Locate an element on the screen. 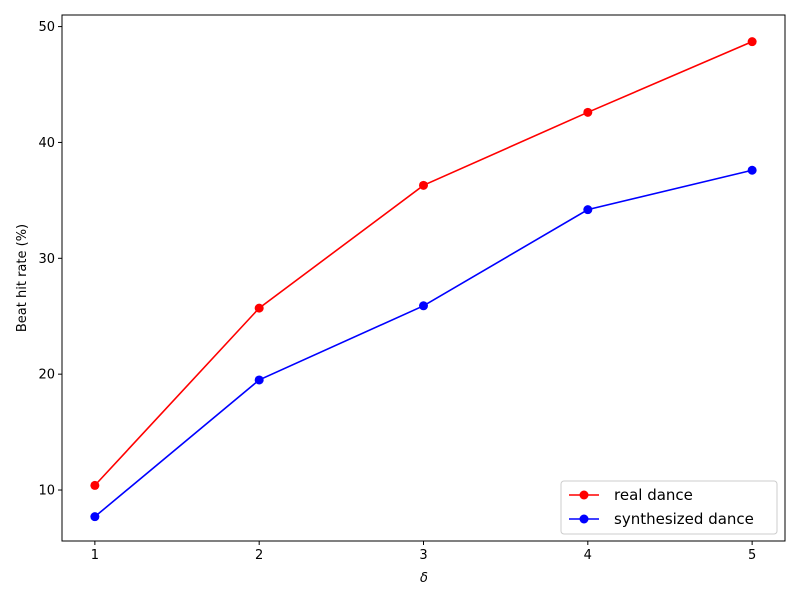 This screenshot has height=600, width=800. y-tick-label: 50 is located at coordinates (46, 27).